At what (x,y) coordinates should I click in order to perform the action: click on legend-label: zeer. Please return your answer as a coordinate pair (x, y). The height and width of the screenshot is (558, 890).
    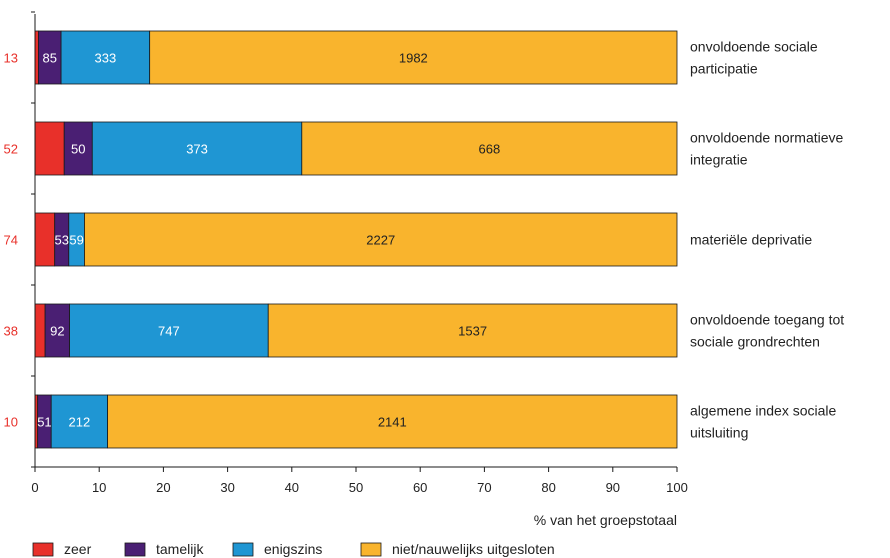
    Looking at the image, I should click on (78, 549).